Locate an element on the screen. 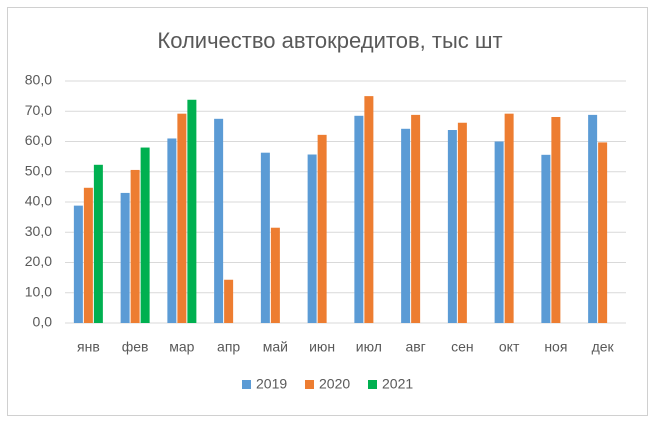 This screenshot has height=423, width=655. x-tick-label: июл is located at coordinates (369, 347).